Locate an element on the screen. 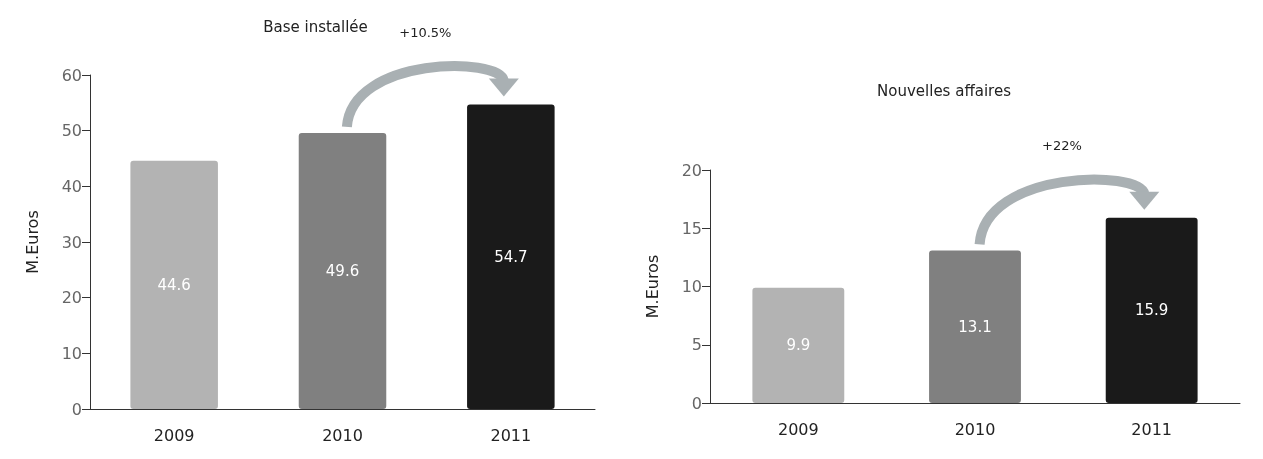 This screenshot has height=459, width=1263. chart-title: Base installée is located at coordinates (315, 26).